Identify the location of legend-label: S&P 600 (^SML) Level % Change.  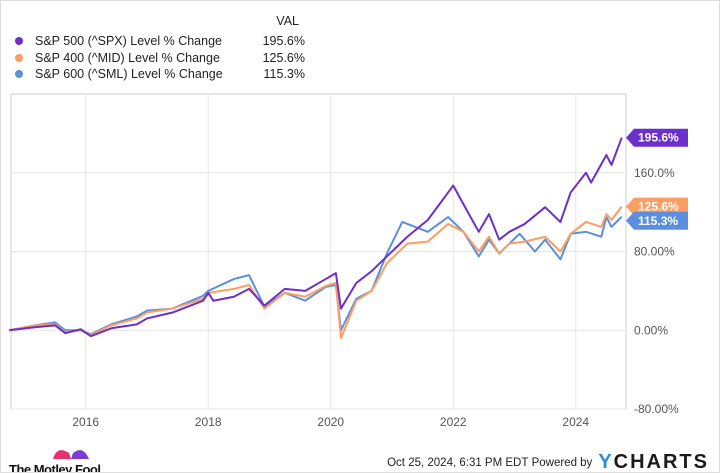
(129, 74).